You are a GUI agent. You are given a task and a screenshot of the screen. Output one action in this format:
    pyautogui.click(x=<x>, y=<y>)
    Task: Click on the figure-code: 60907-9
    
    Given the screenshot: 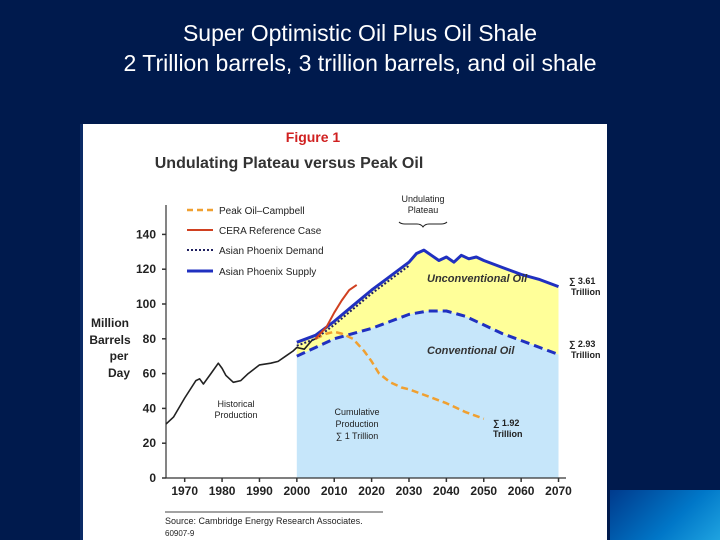 What is the action you would take?
    pyautogui.click(x=180, y=533)
    